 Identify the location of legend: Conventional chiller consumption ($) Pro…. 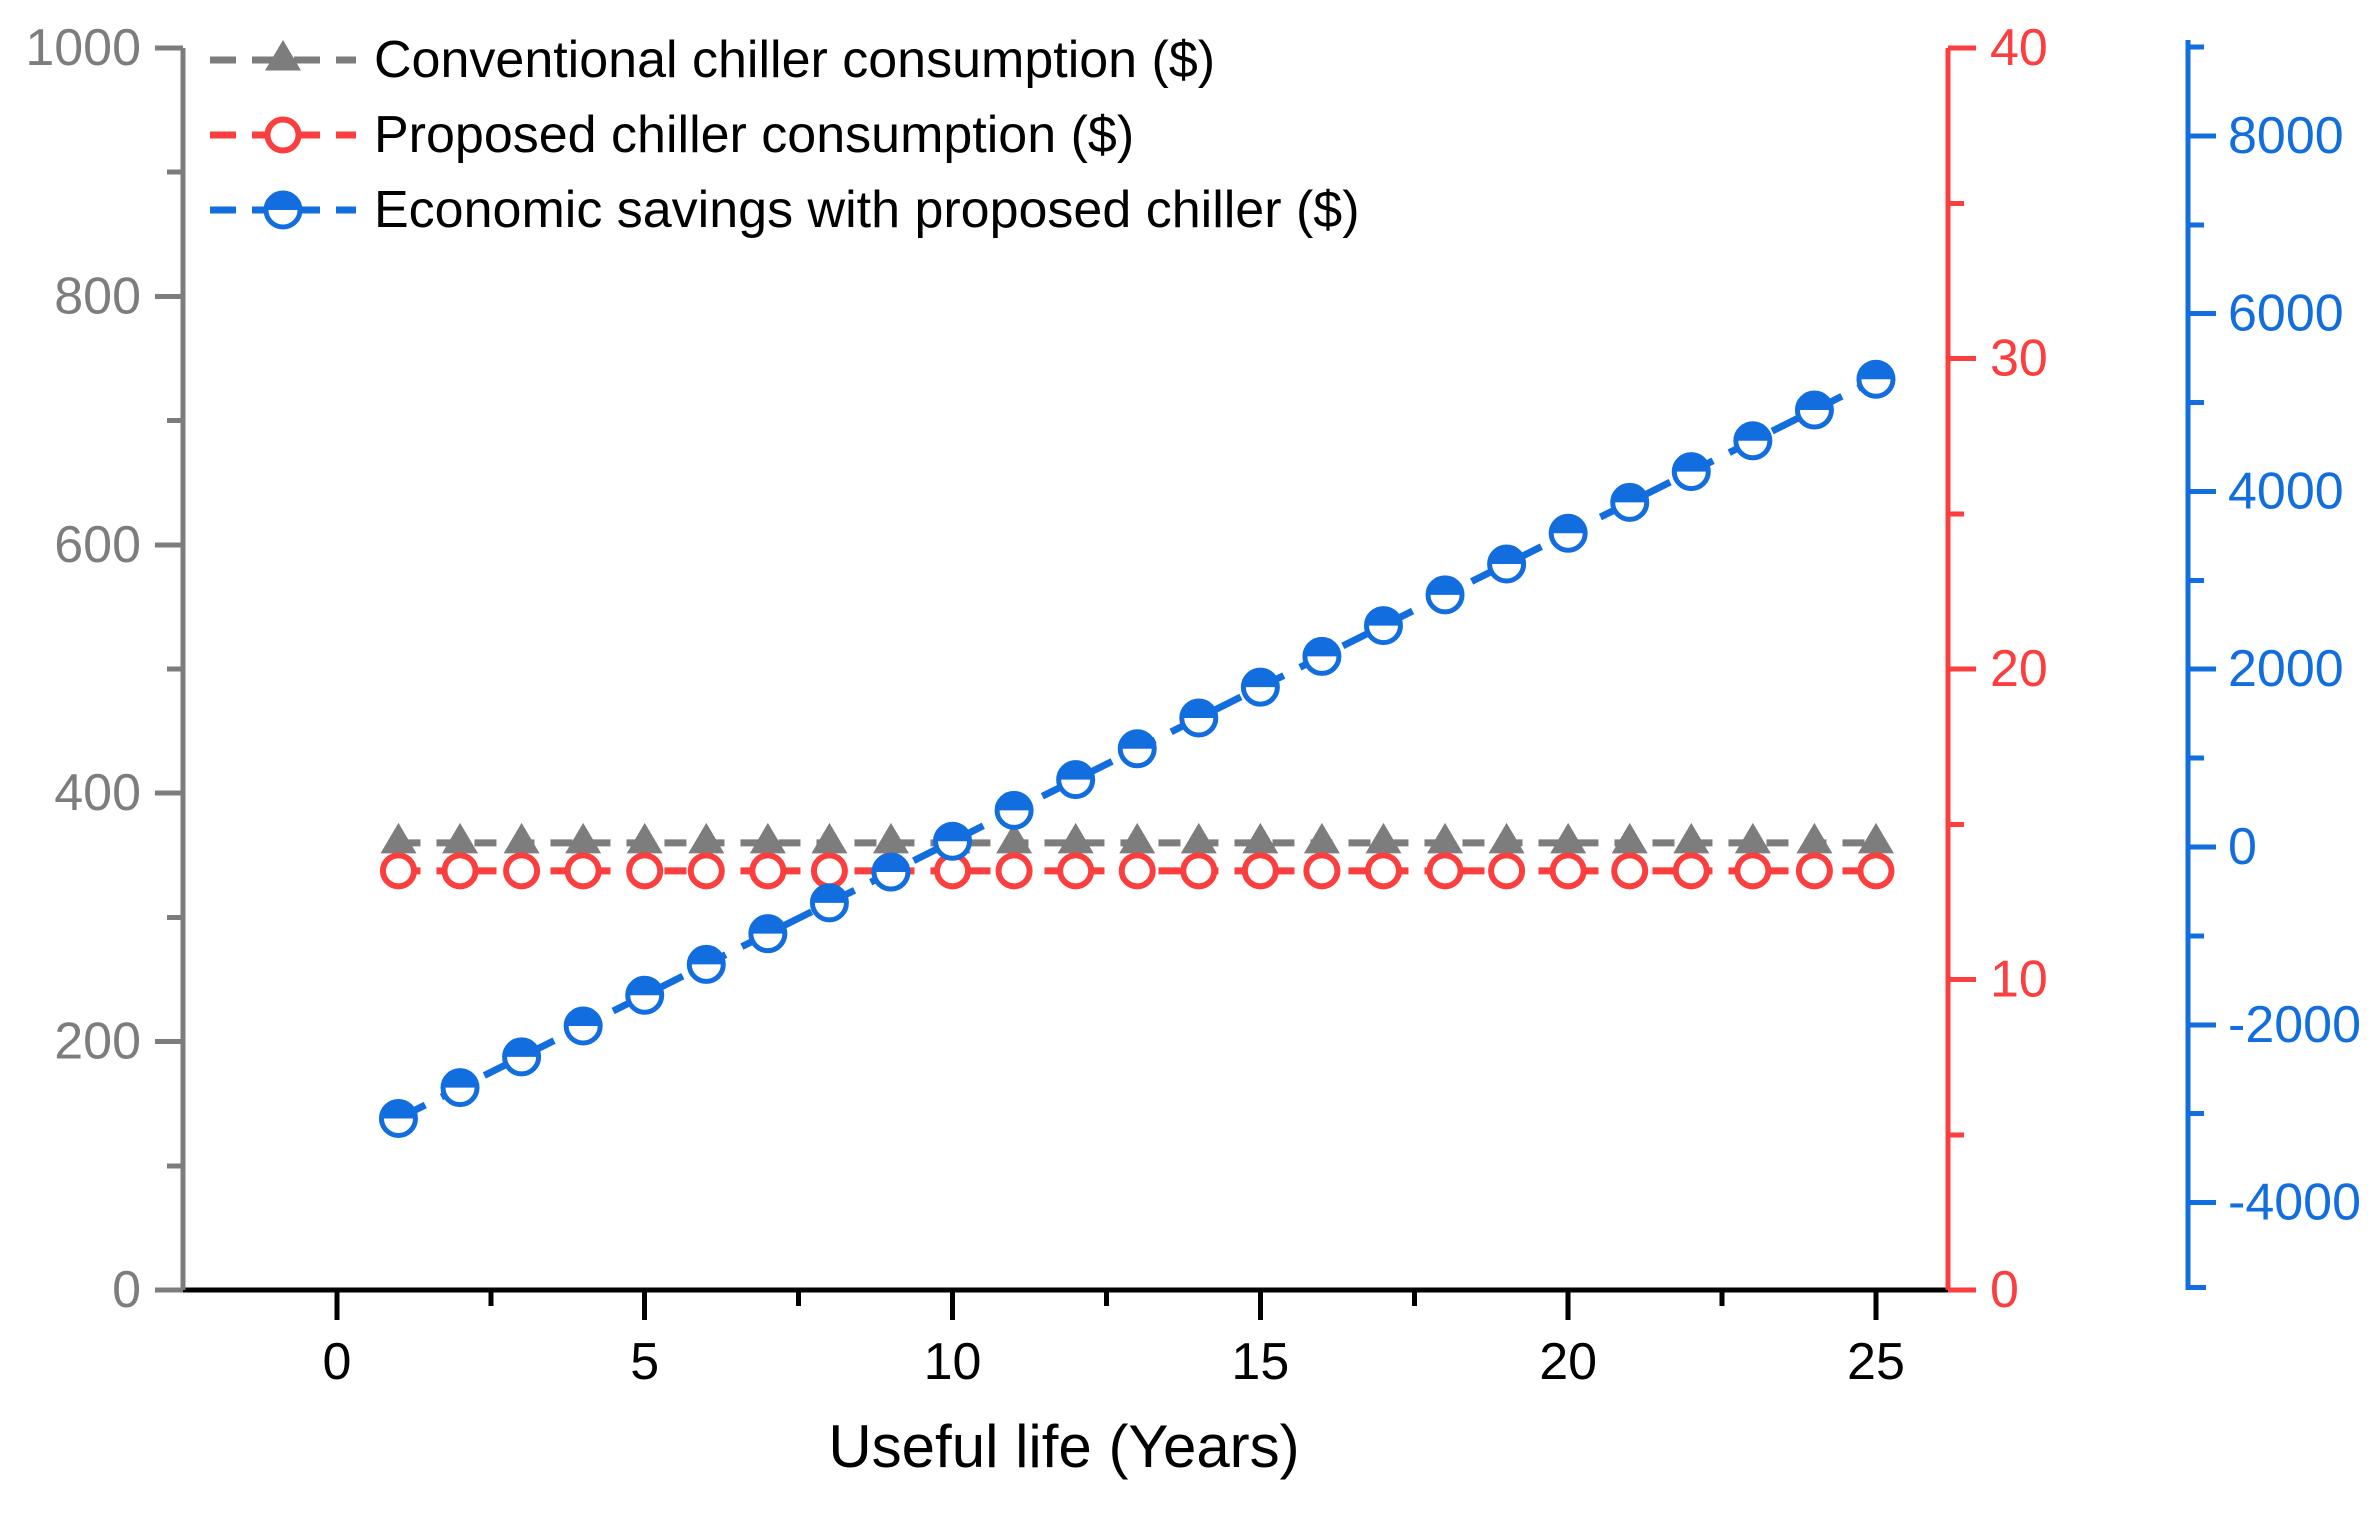
(784, 134).